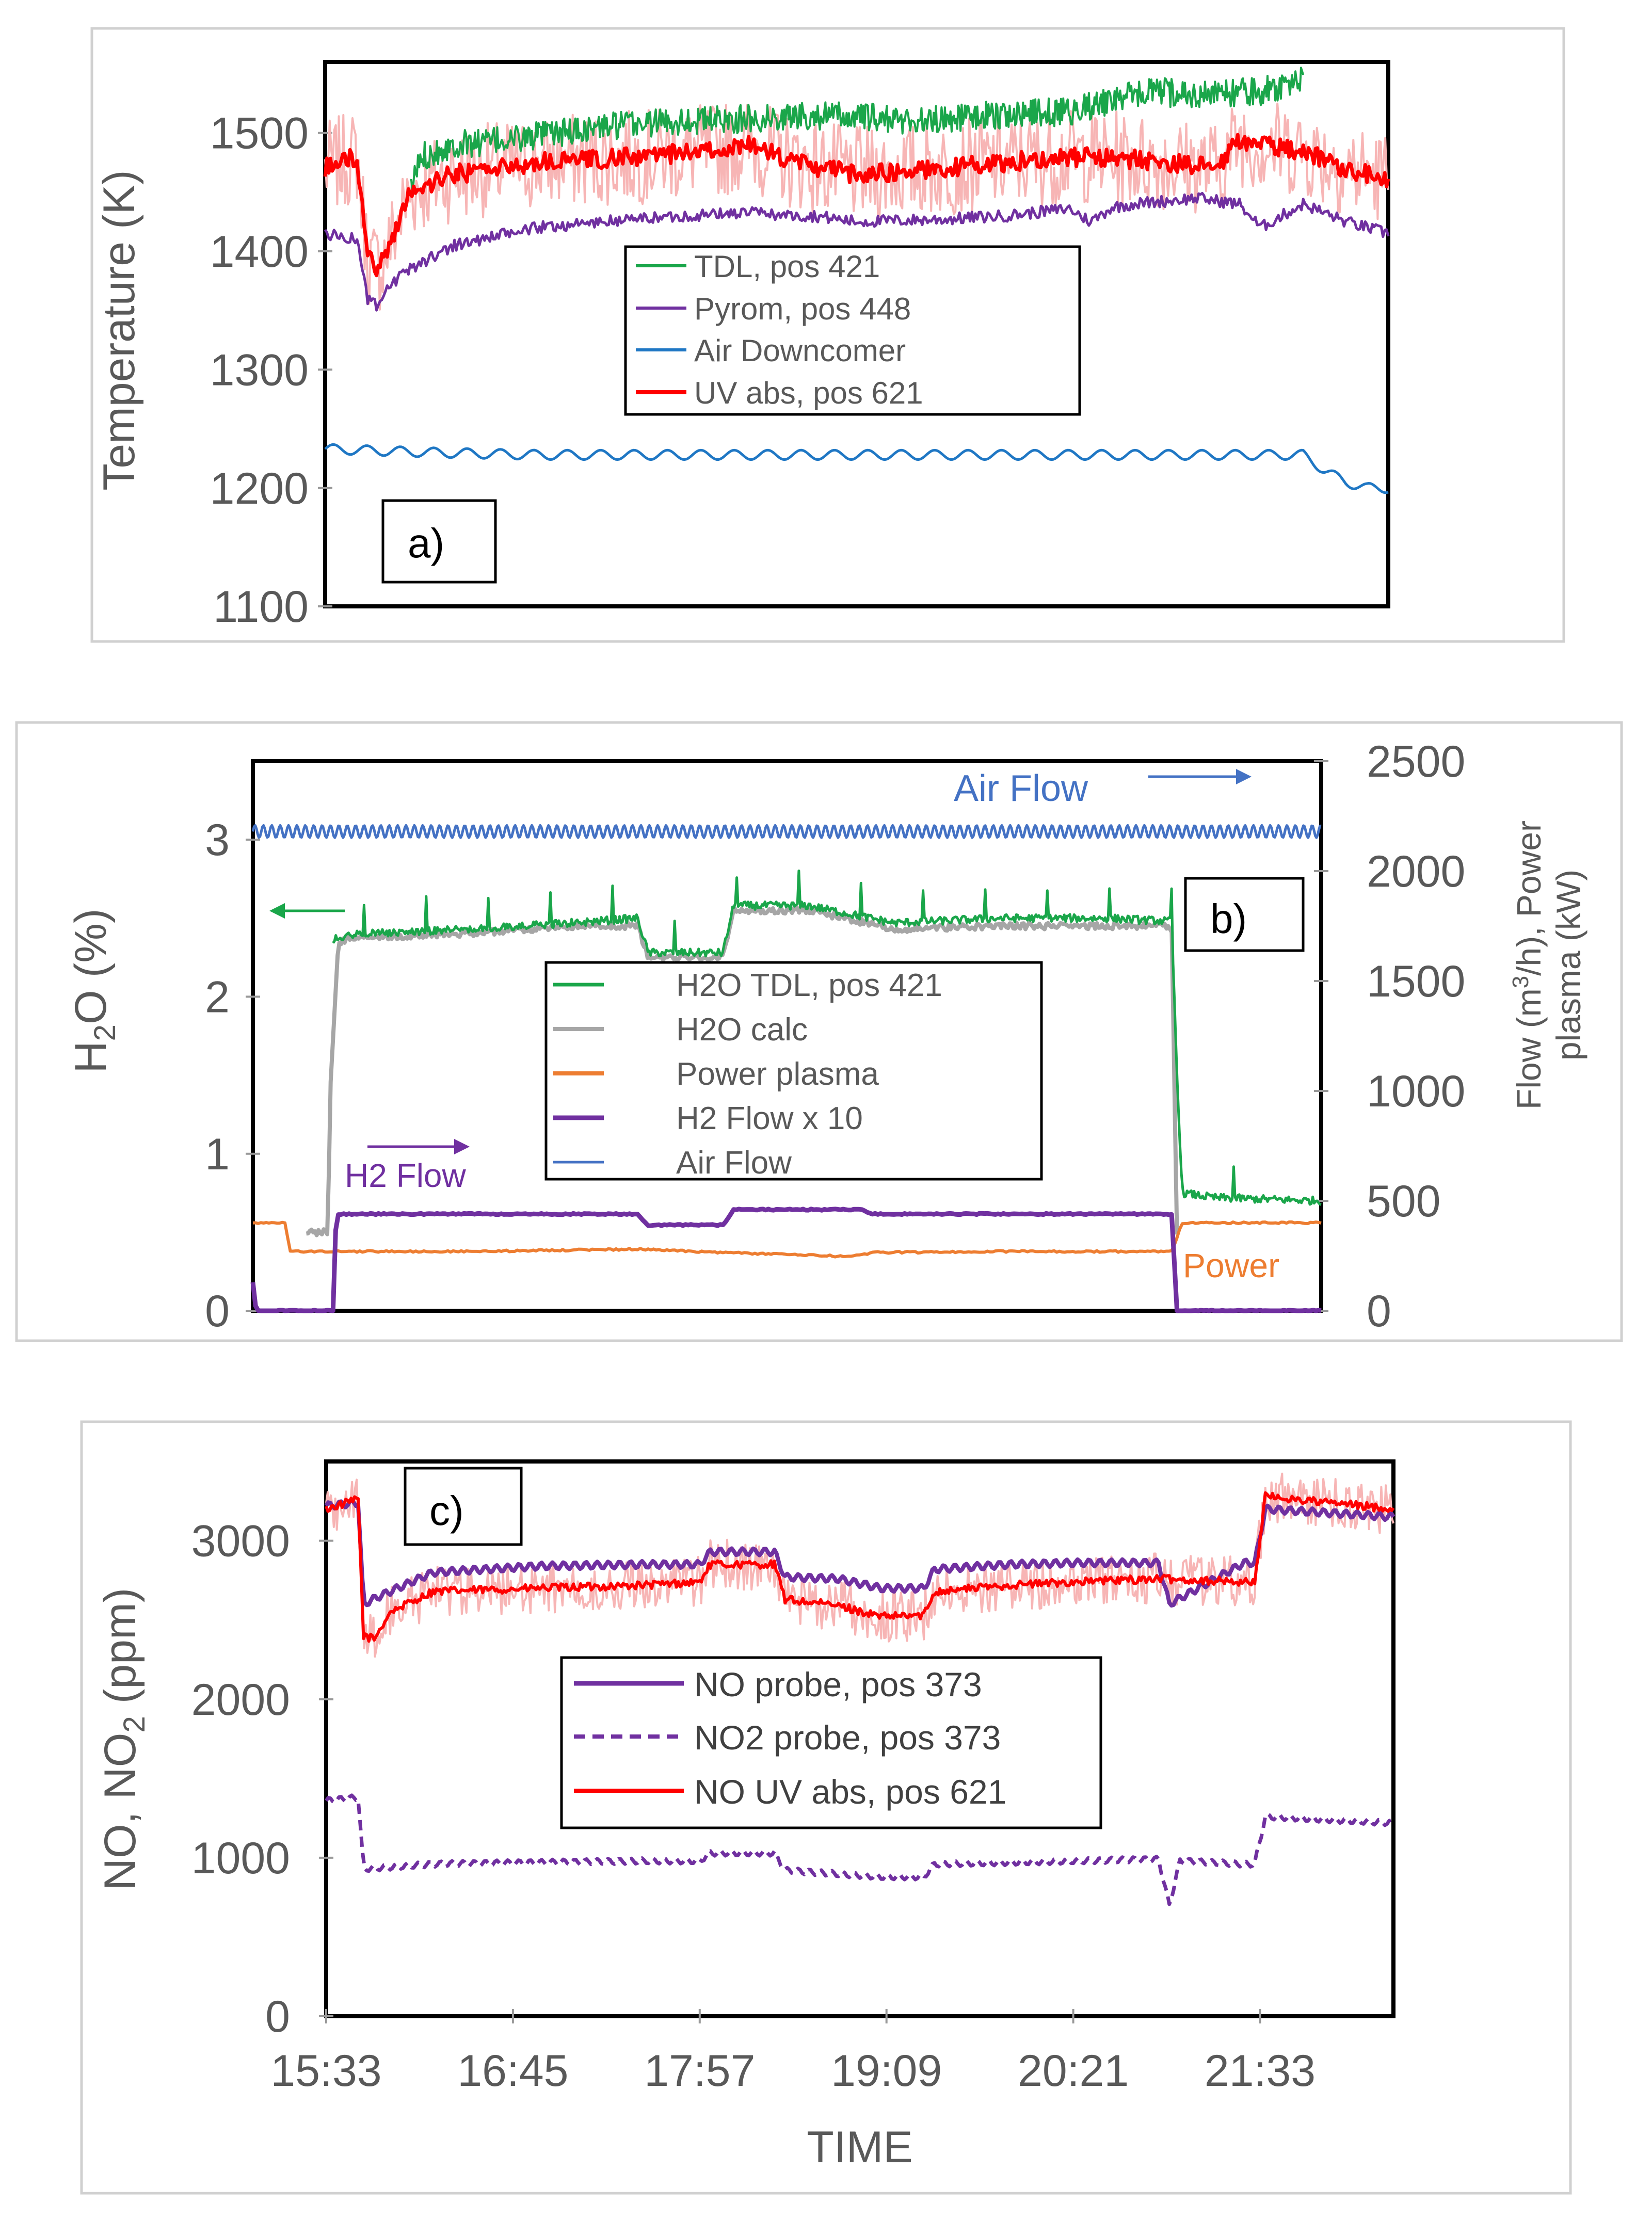 The image size is (1652, 2218). I want to click on panel-b-y-tick-label-0: 0, so click(217, 1312).